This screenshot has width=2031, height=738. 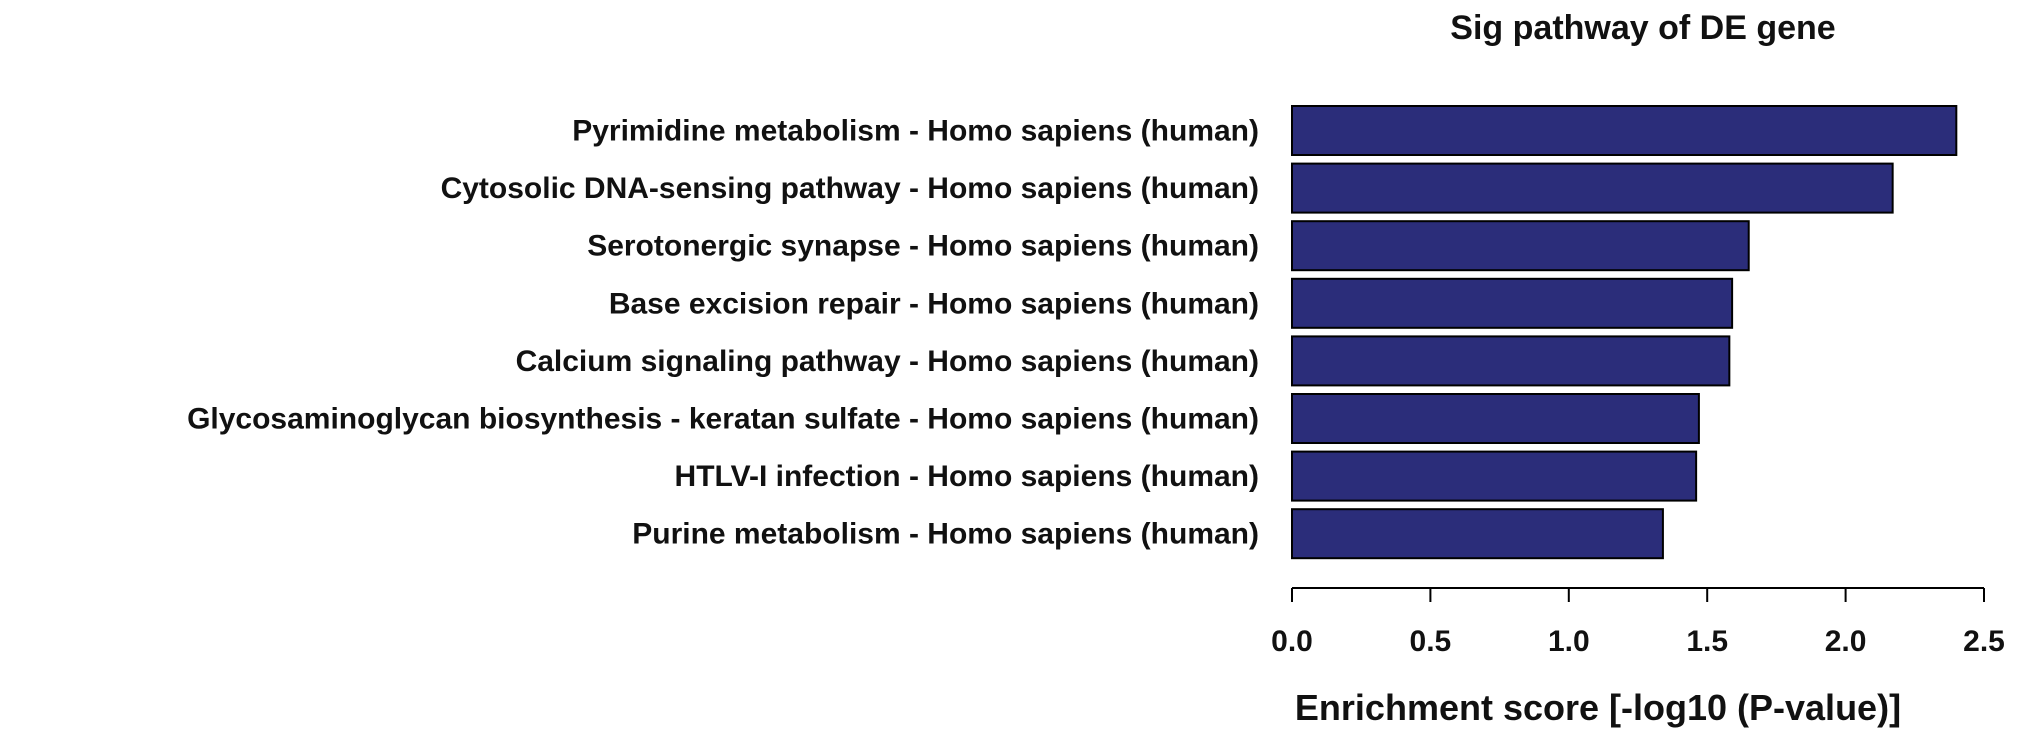 What do you see at coordinates (945, 534) in the screenshot?
I see `category-label: Purine metabolism - Homo sapiens (human)` at bounding box center [945, 534].